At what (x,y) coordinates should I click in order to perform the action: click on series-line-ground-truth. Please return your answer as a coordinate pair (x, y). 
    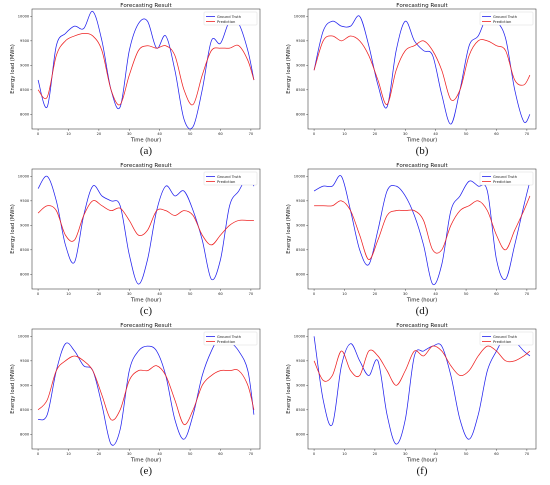
    Looking at the image, I should click on (146, 230).